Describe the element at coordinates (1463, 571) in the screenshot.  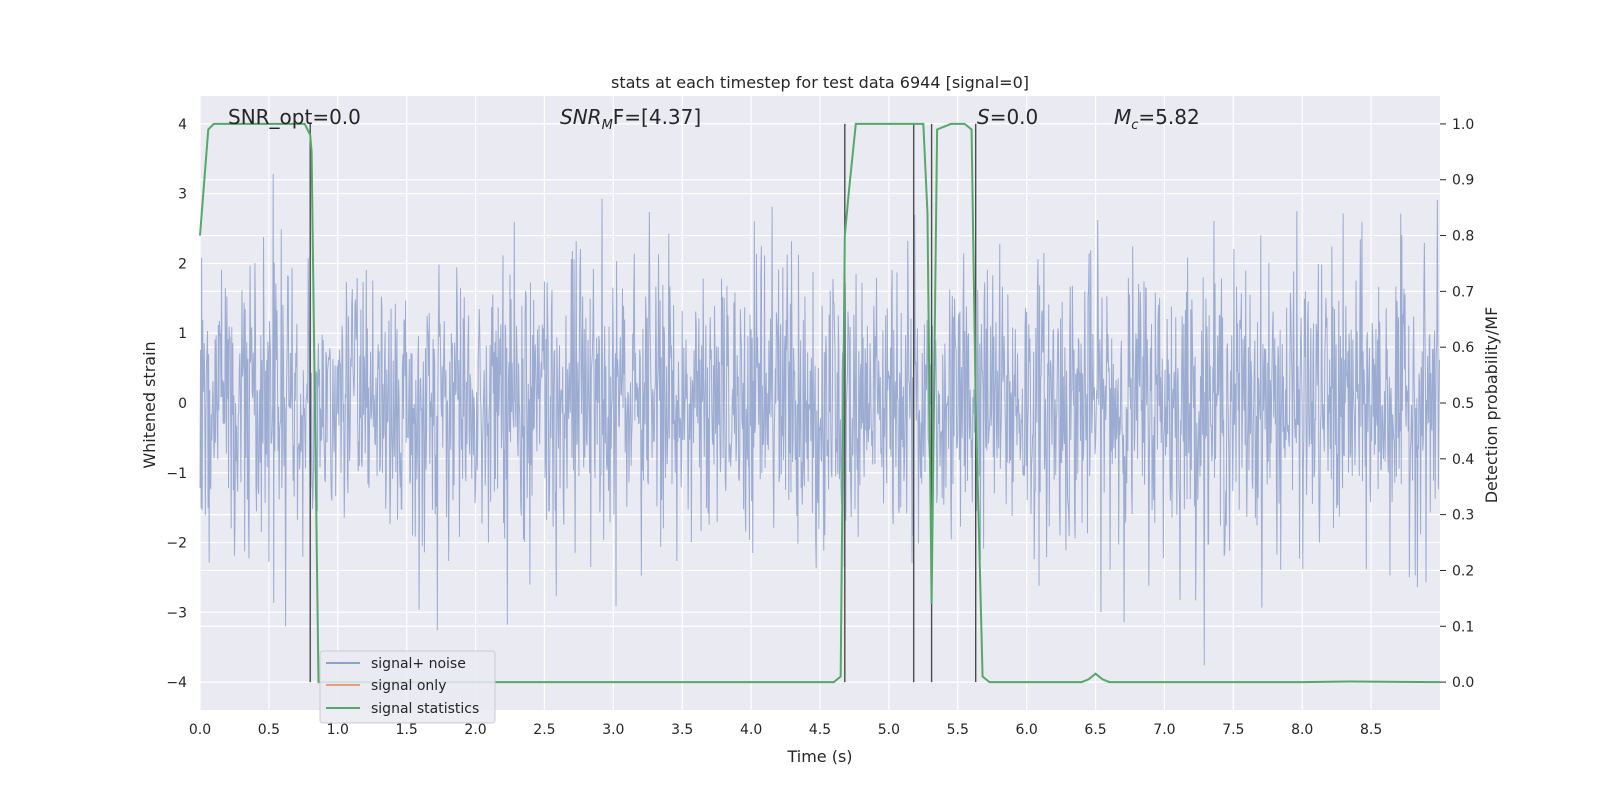
I see `y2-tick-label: 0.2` at that location.